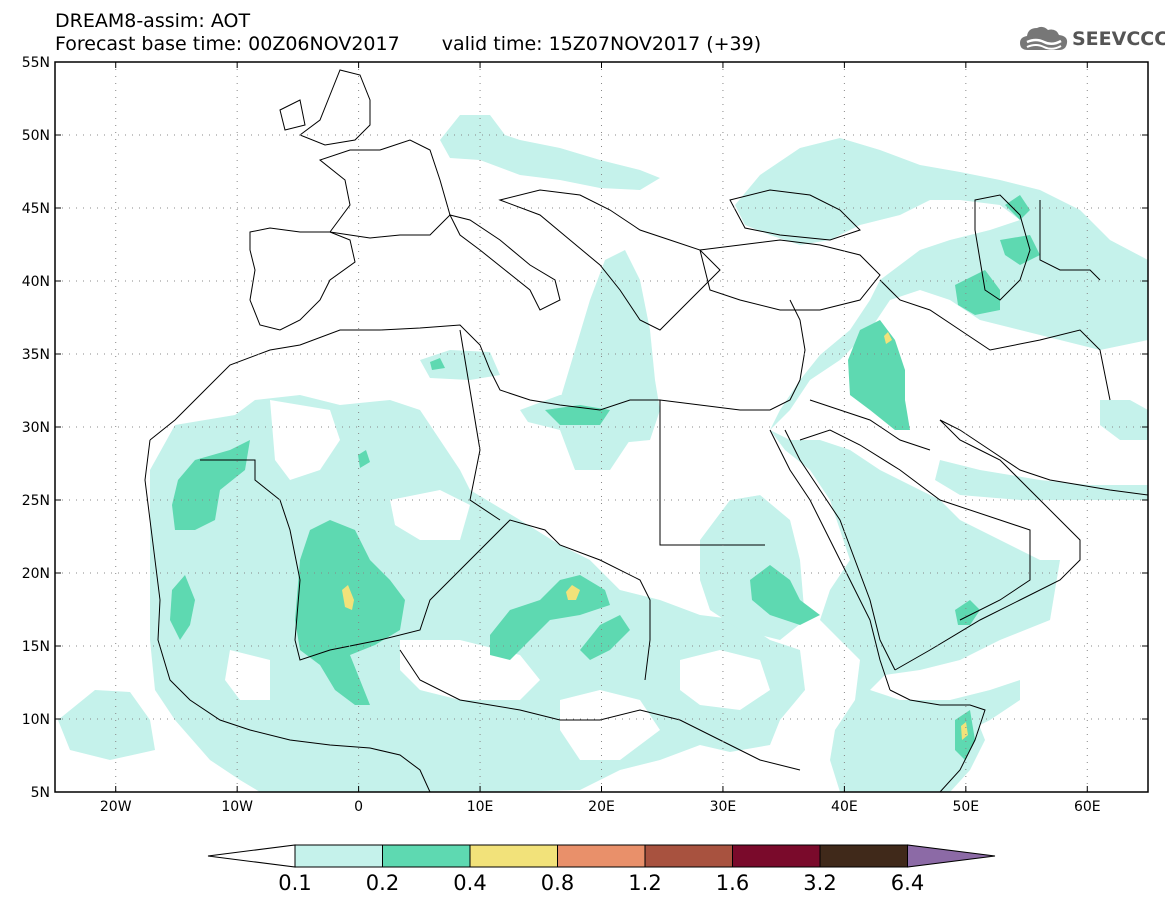 This screenshot has height=905, width=1165. What do you see at coordinates (382, 883) in the screenshot?
I see `colorbar-label: 0.2` at bounding box center [382, 883].